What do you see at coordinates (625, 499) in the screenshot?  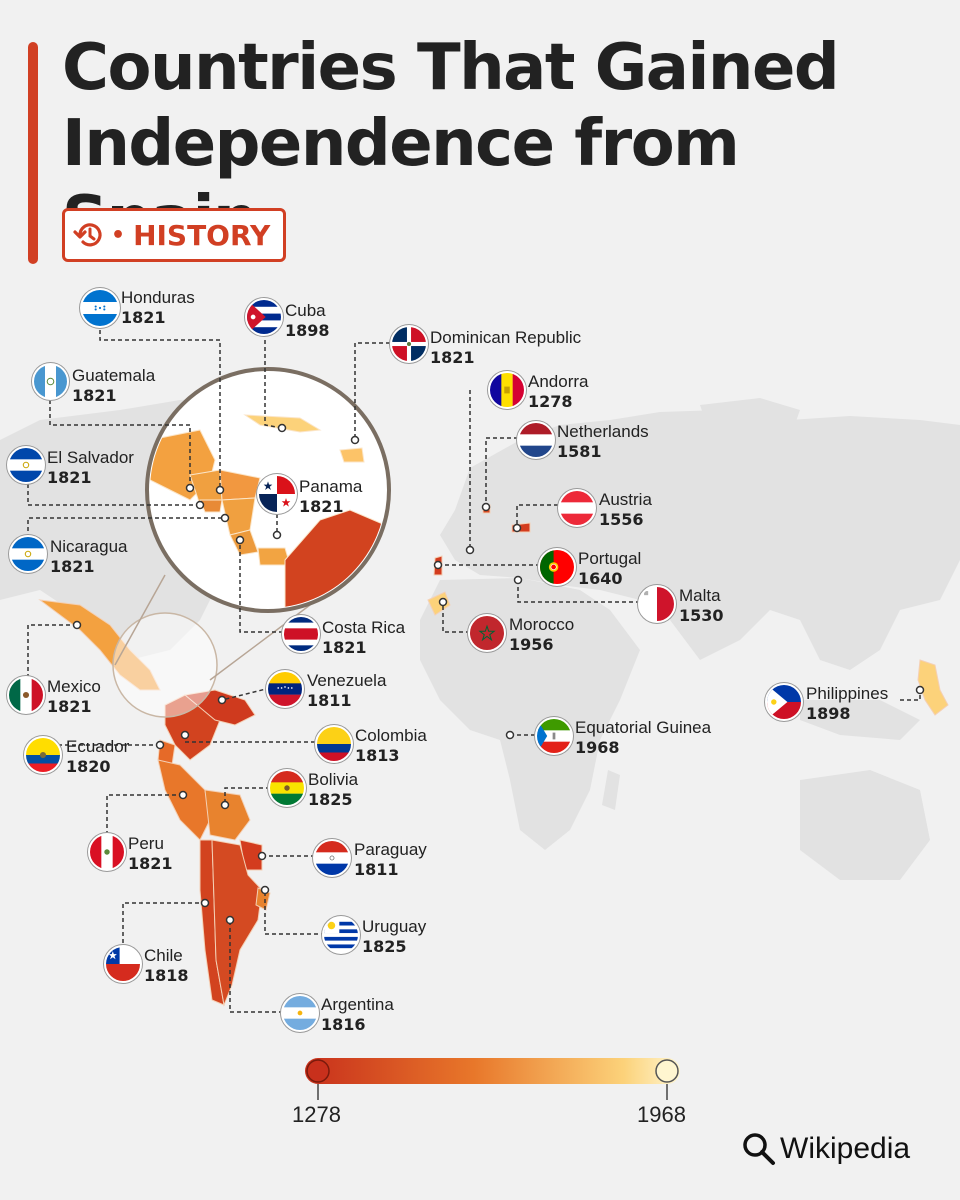 I see `country-name: Austria` at bounding box center [625, 499].